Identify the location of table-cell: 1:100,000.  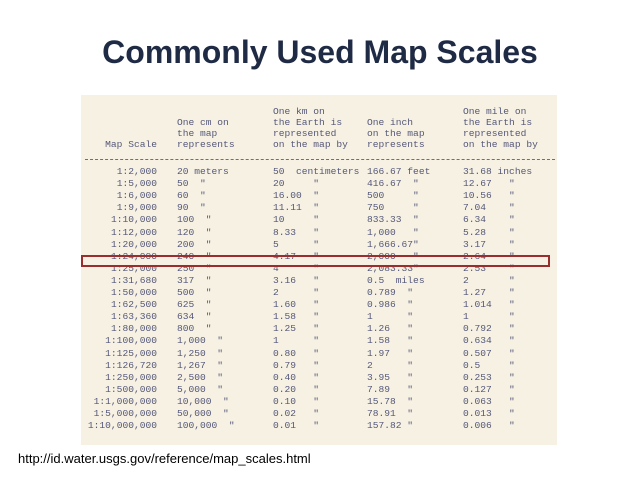
(131, 341).